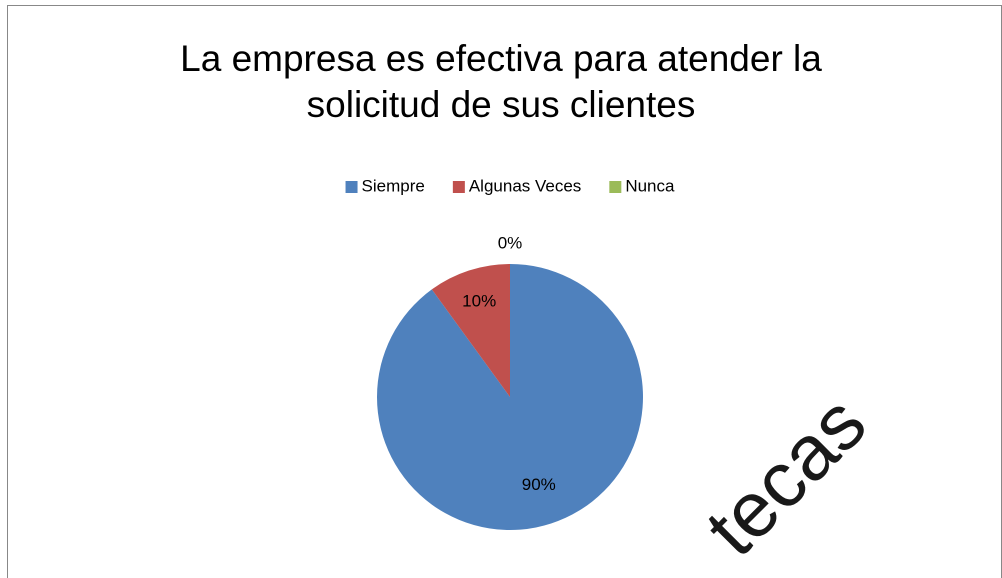  I want to click on pie-slice, so click(470, 330).